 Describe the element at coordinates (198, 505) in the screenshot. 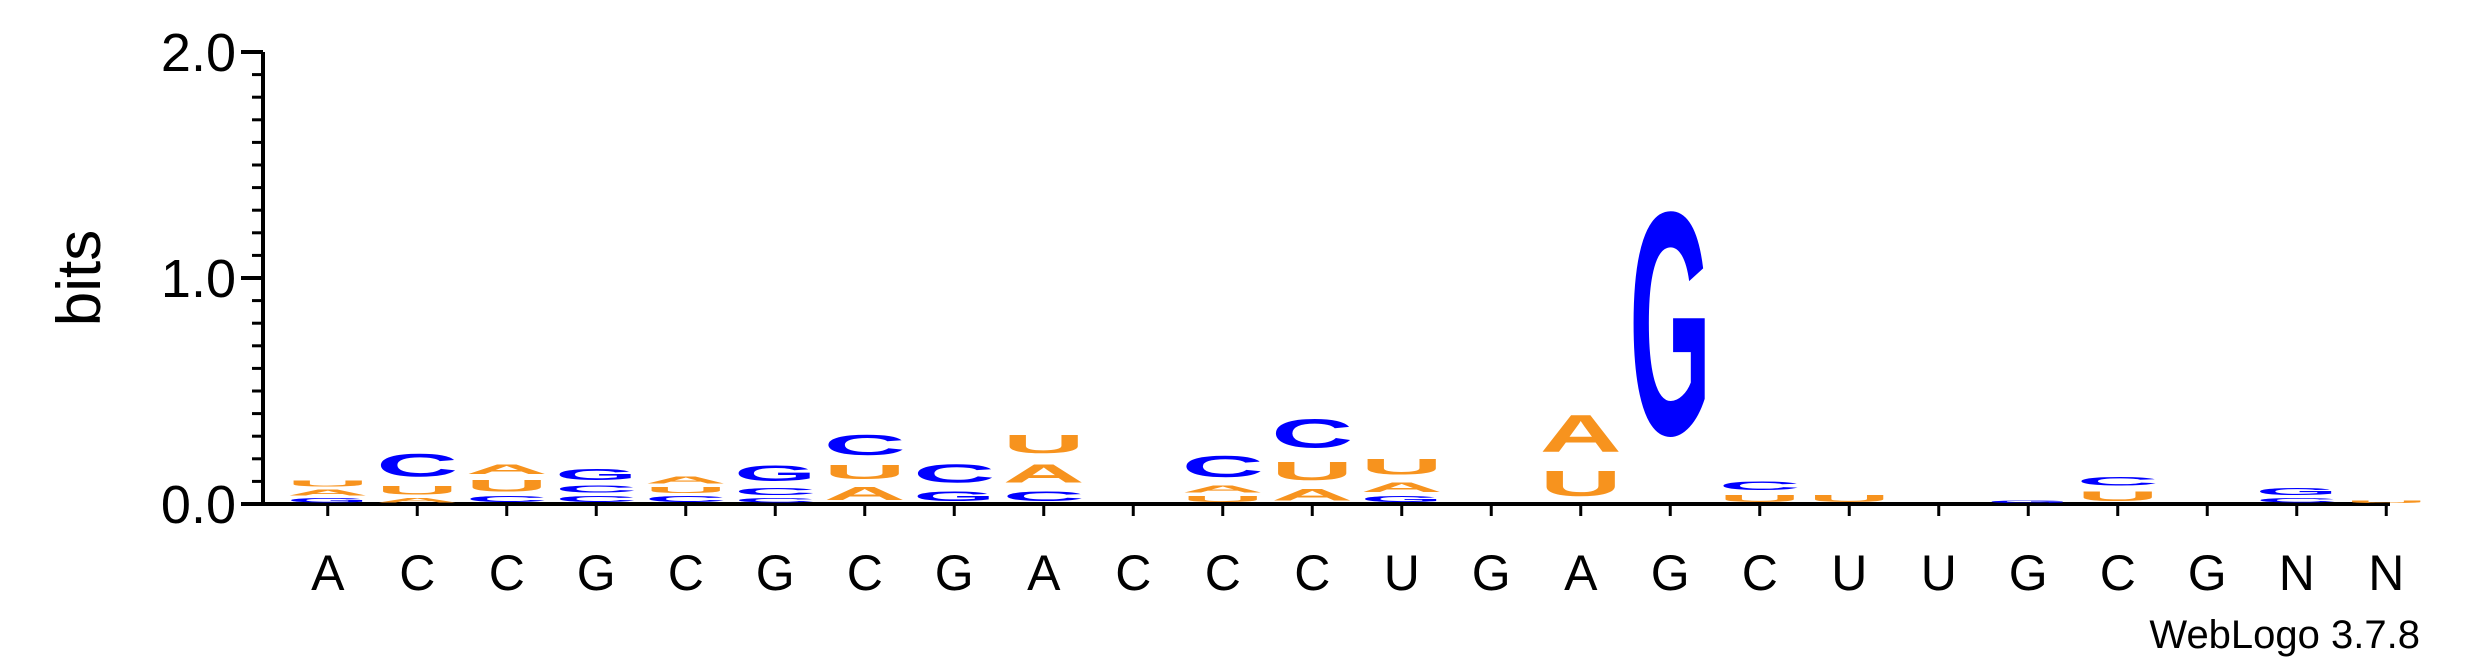

I see `y-tick-label: 0.0` at that location.